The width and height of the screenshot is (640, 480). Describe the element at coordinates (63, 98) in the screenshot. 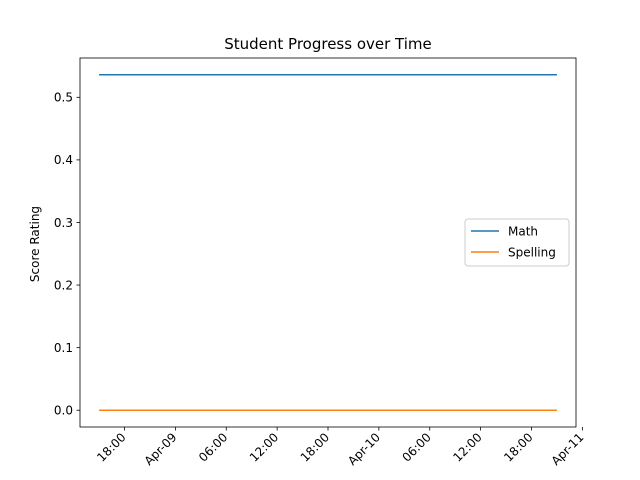

I see `y-tick-label: 0.5` at that location.